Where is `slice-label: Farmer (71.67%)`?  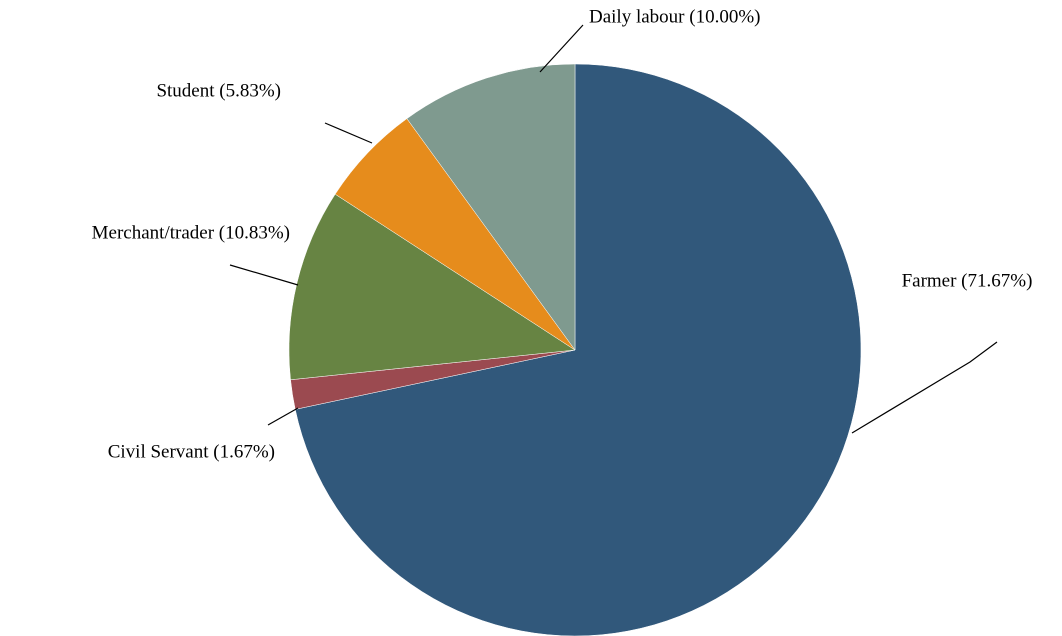
slice-label: Farmer (71.67%) is located at coordinates (967, 280).